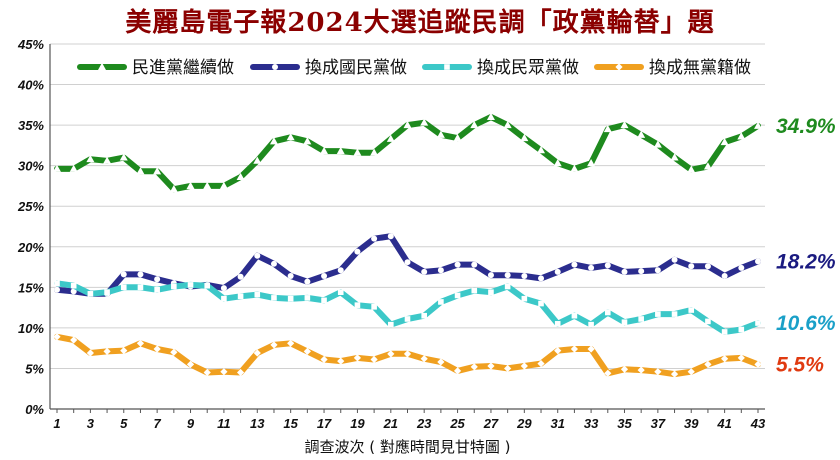  I want to click on x-tick-label: 27, so click(491, 423).